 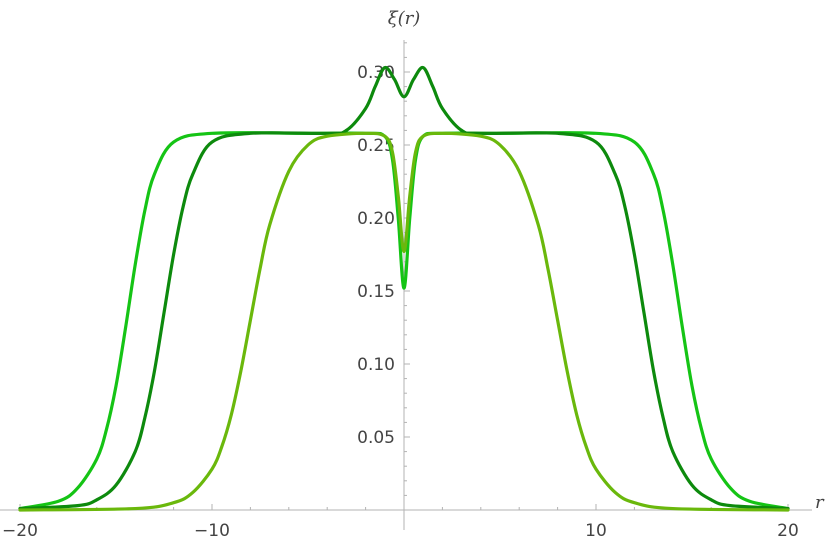 What do you see at coordinates (376, 438) in the screenshot?
I see `y-tick-label: 0.05` at bounding box center [376, 438].